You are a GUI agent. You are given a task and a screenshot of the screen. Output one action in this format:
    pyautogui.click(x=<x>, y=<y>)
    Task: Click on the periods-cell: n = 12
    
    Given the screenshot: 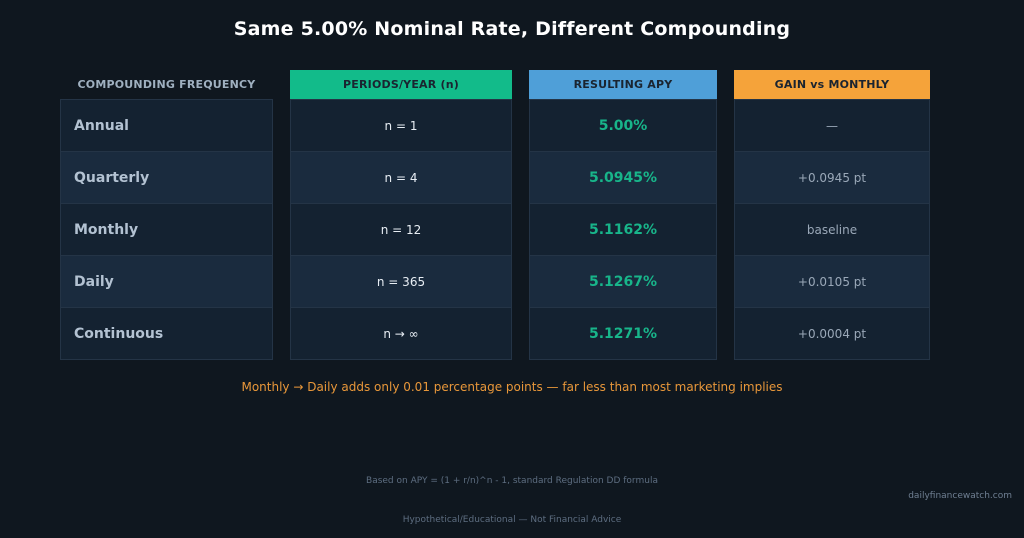 What is the action you would take?
    pyautogui.click(x=401, y=230)
    